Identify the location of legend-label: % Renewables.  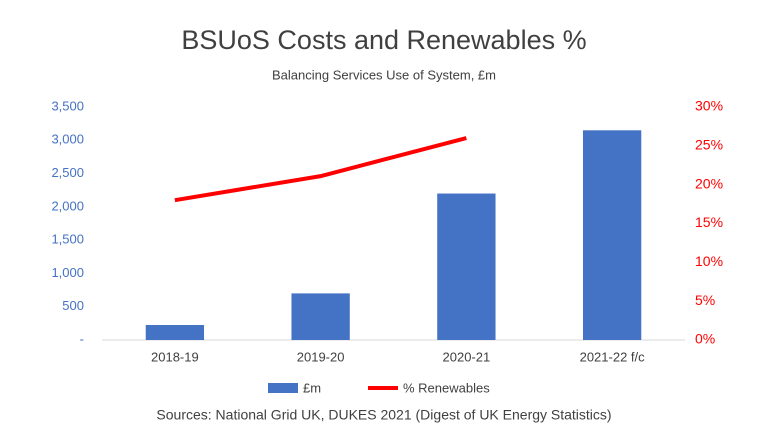
(446, 387).